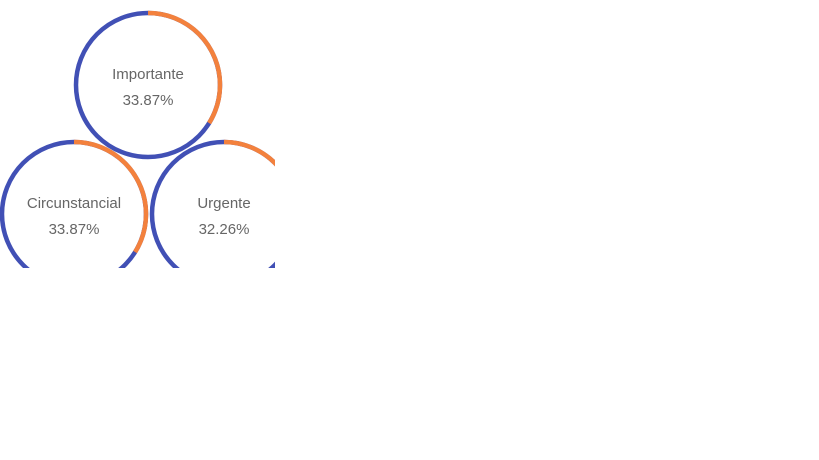  I want to click on ring-category-label: Importante, so click(148, 74).